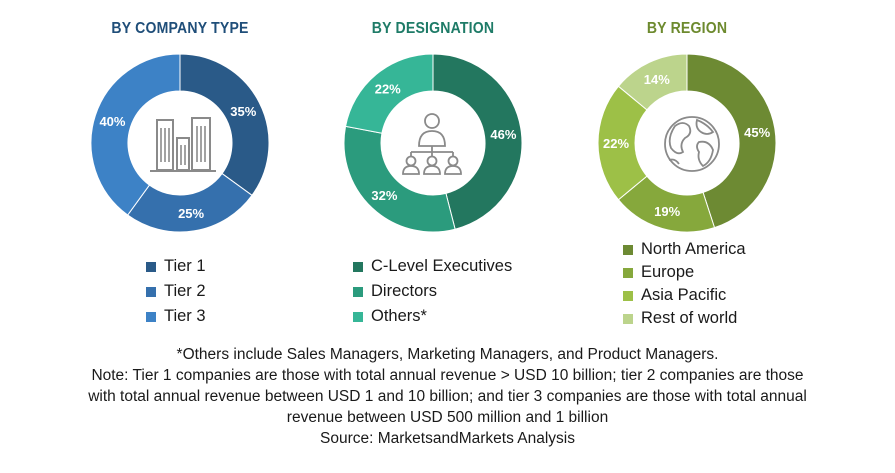 The height and width of the screenshot is (473, 895). I want to click on designation-legend: C-Level Executives Directors Others*, so click(432, 291).